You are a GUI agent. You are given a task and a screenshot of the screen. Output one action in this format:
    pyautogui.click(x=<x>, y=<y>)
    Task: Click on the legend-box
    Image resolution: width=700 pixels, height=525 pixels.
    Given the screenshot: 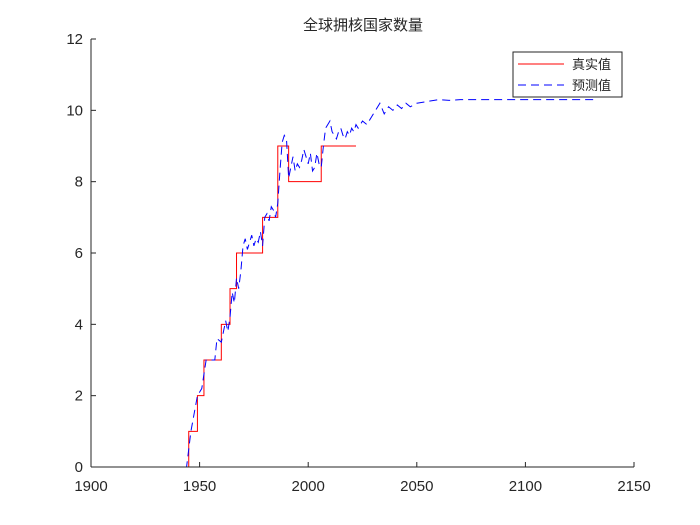 What is the action you would take?
    pyautogui.click(x=567, y=74)
    